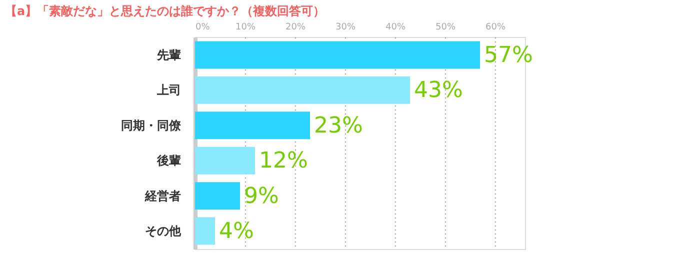 The width and height of the screenshot is (696, 273). Describe the element at coordinates (203, 27) in the screenshot. I see `x-tick-label: 0%` at that location.